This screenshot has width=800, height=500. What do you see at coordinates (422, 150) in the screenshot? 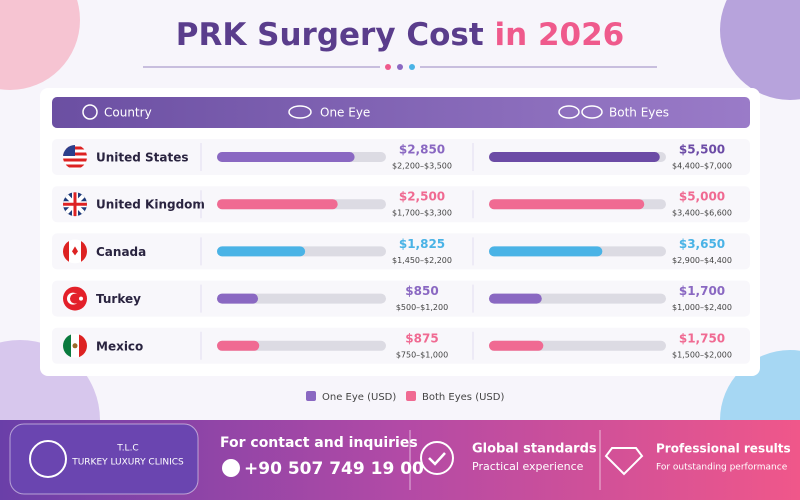
I see `price-label: $2,850` at bounding box center [422, 150].